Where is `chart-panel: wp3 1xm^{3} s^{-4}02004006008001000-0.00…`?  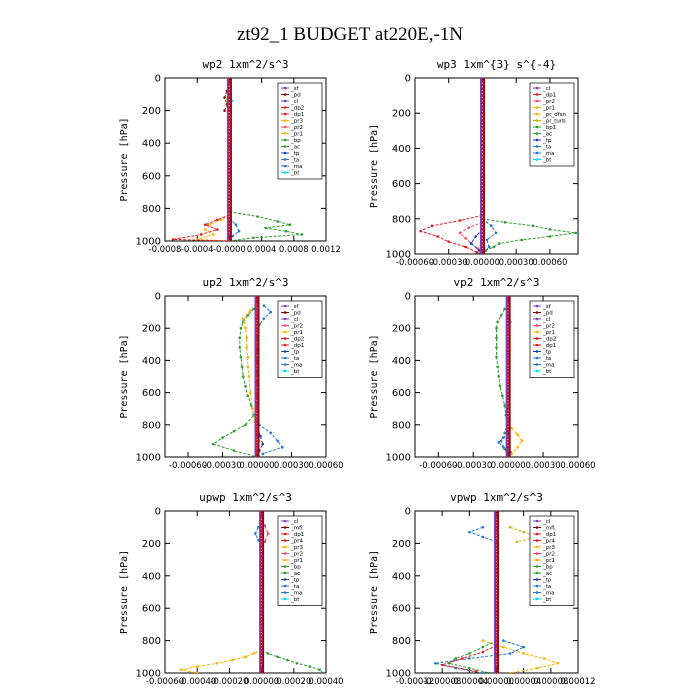 chart-panel: wp3 1xm^{3} s^{-4}02004006008001000-0.00… is located at coordinates (474, 163).